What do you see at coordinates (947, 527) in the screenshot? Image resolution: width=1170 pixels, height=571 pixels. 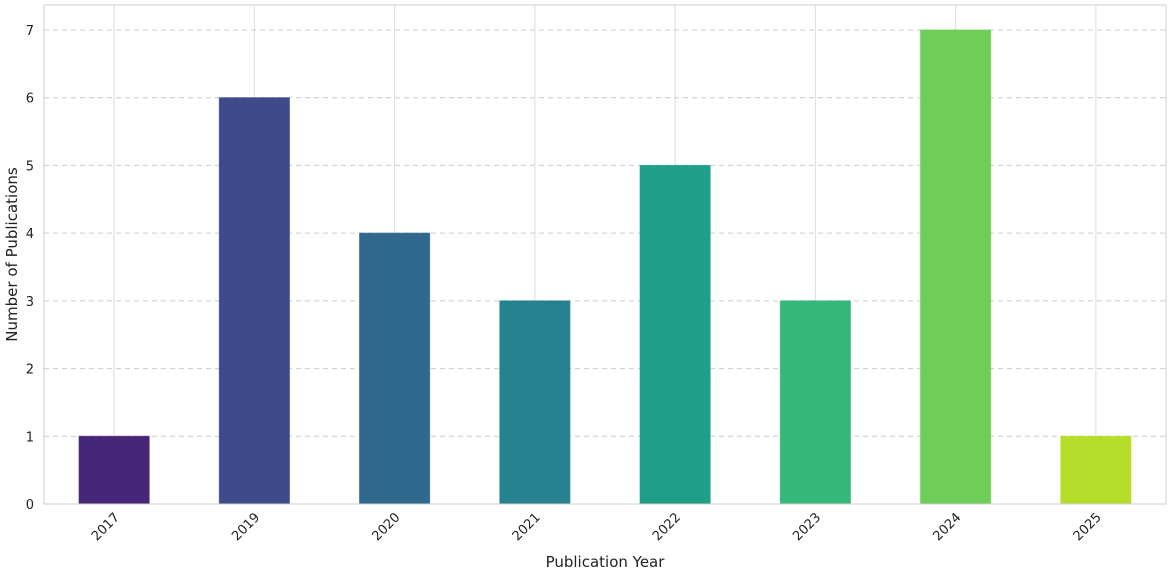 I see `x-tick-label: 2024` at bounding box center [947, 527].